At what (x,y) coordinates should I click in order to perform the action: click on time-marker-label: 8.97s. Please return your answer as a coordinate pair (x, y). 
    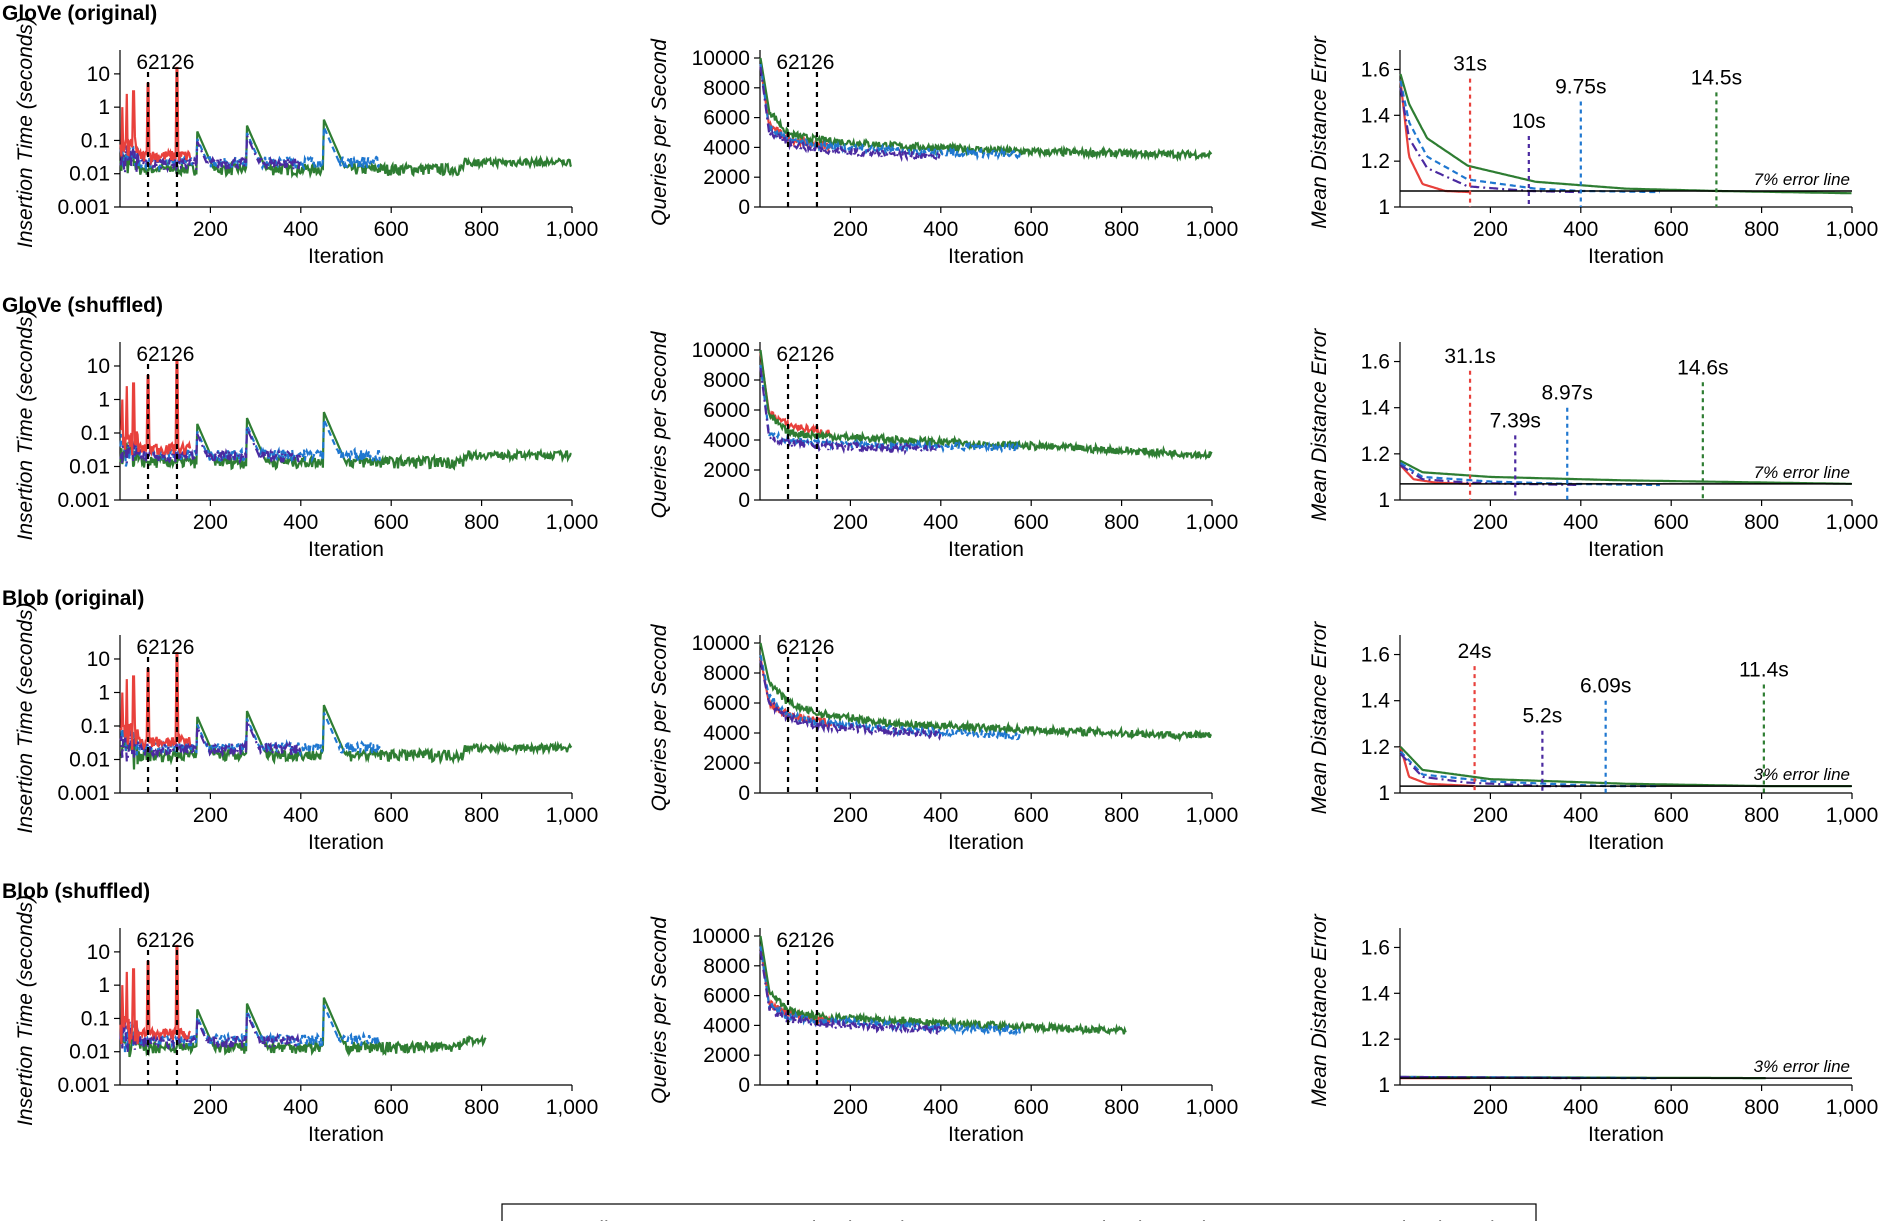
    Looking at the image, I should click on (1567, 393).